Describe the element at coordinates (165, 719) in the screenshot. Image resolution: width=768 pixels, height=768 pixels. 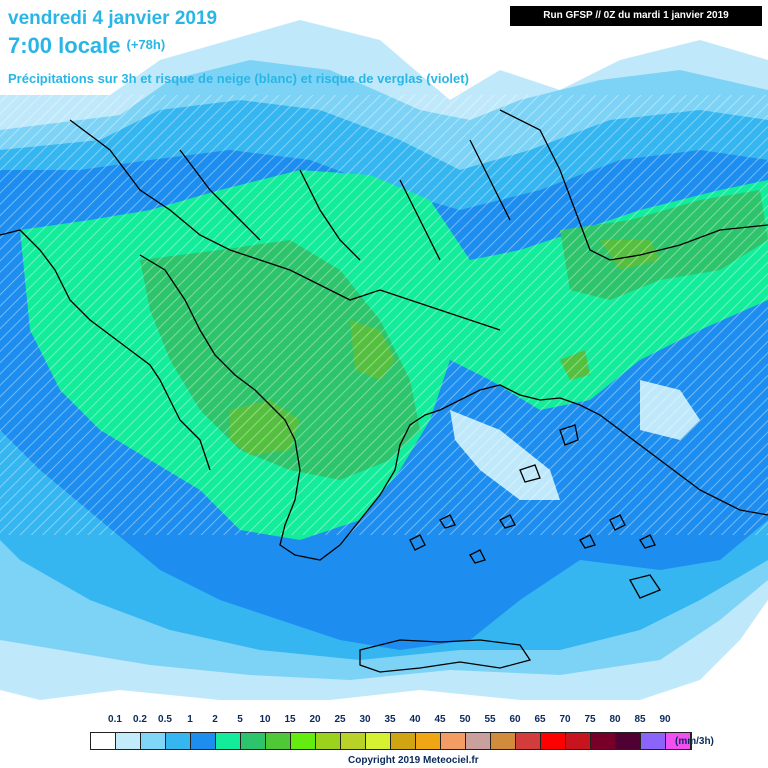
I see `legend-tick-label: 0.5` at that location.